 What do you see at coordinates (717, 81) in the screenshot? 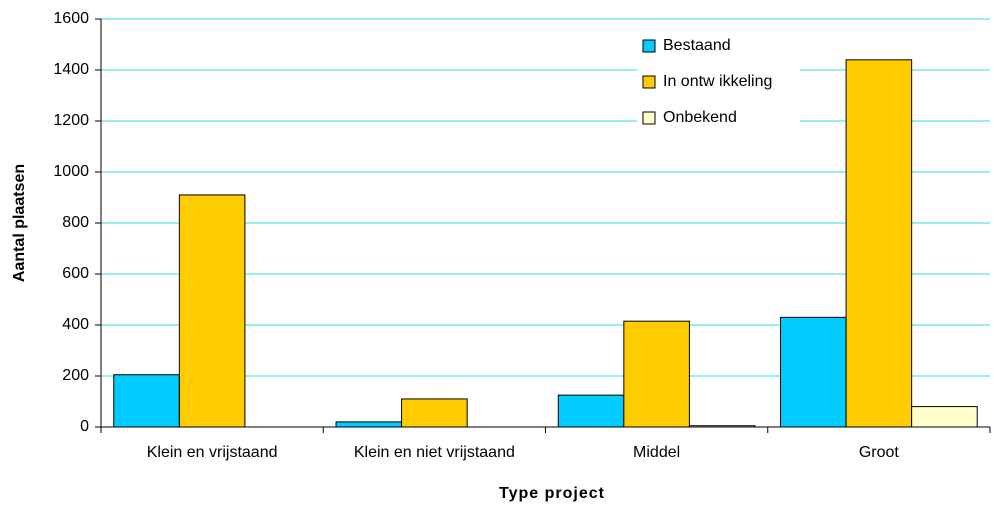
I see `legend-label: In ontw ikkeling` at bounding box center [717, 81].